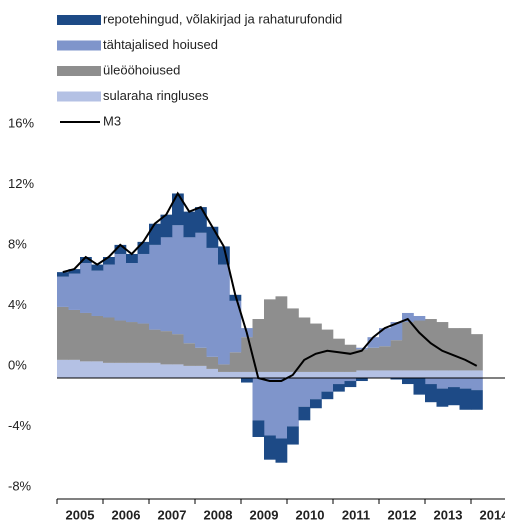  Describe the element at coordinates (21, 183) in the screenshot. I see `y-tick-label: 12%` at that location.